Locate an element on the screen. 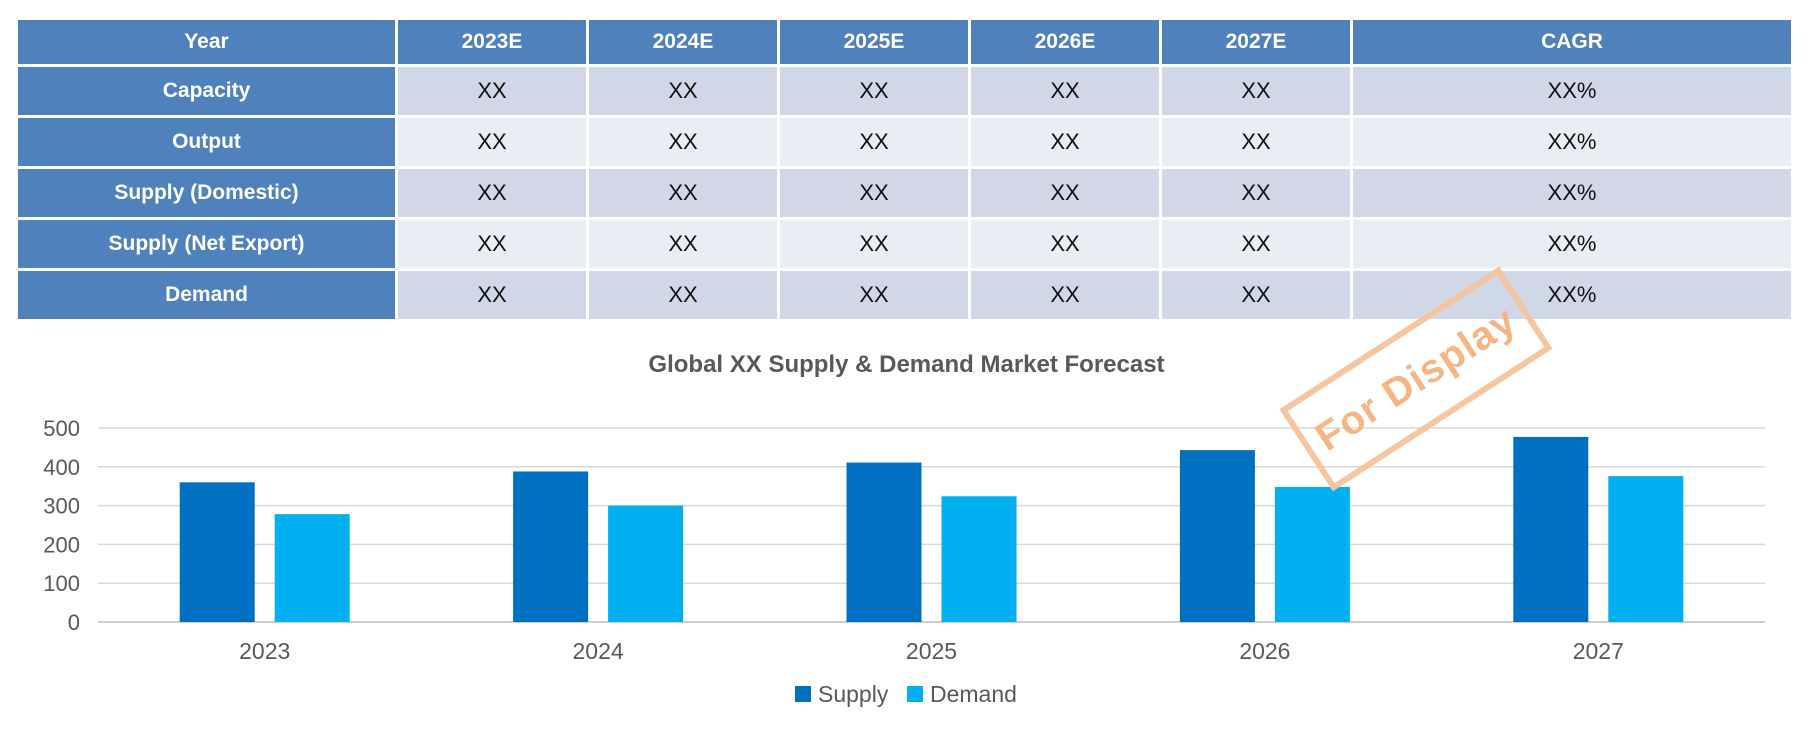 The width and height of the screenshot is (1812, 746). bar-supply-2027 is located at coordinates (1551, 529).